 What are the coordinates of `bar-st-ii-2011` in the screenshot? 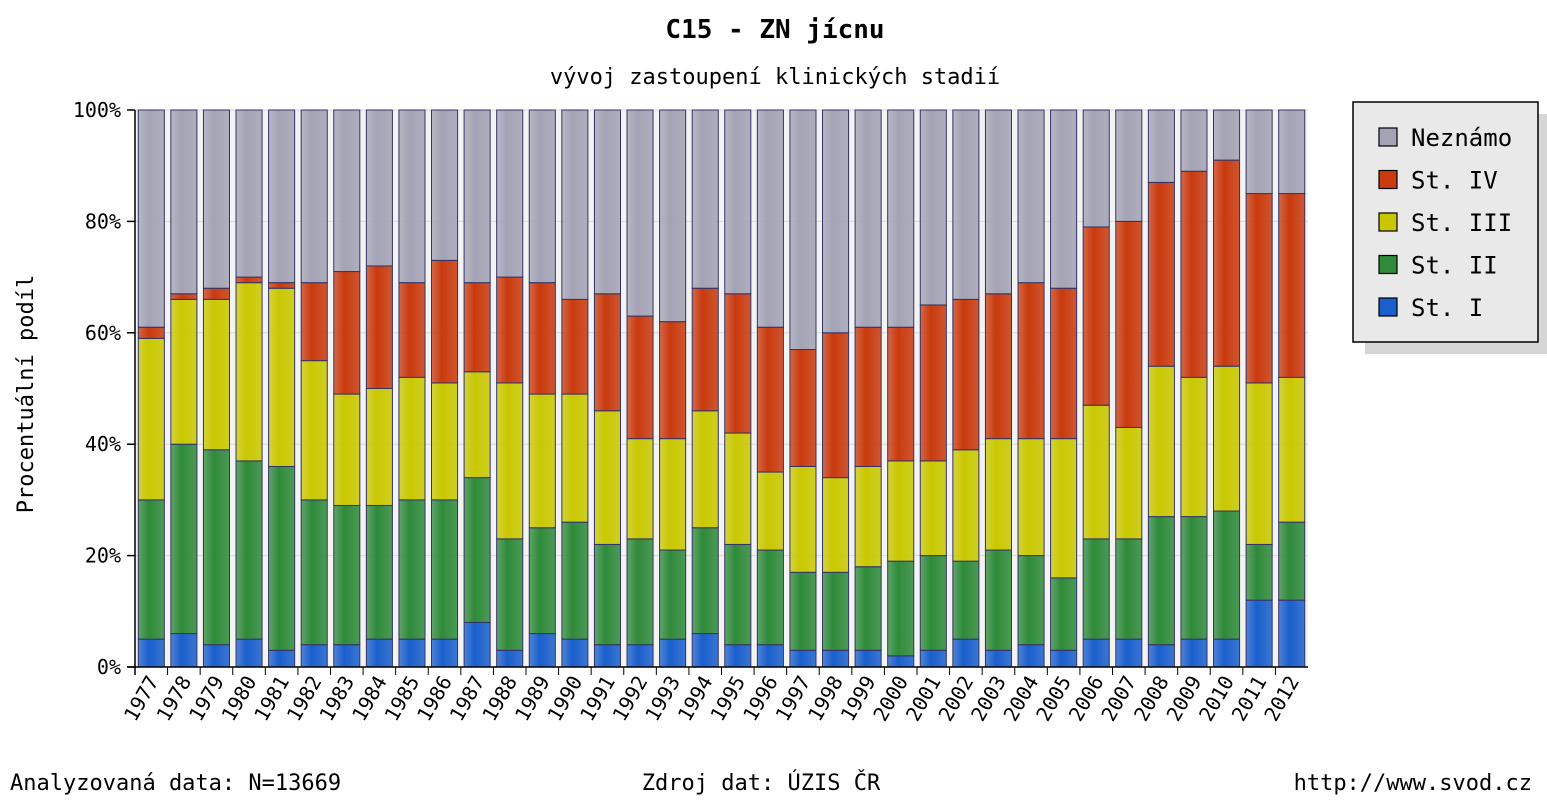 It's located at (1259, 572).